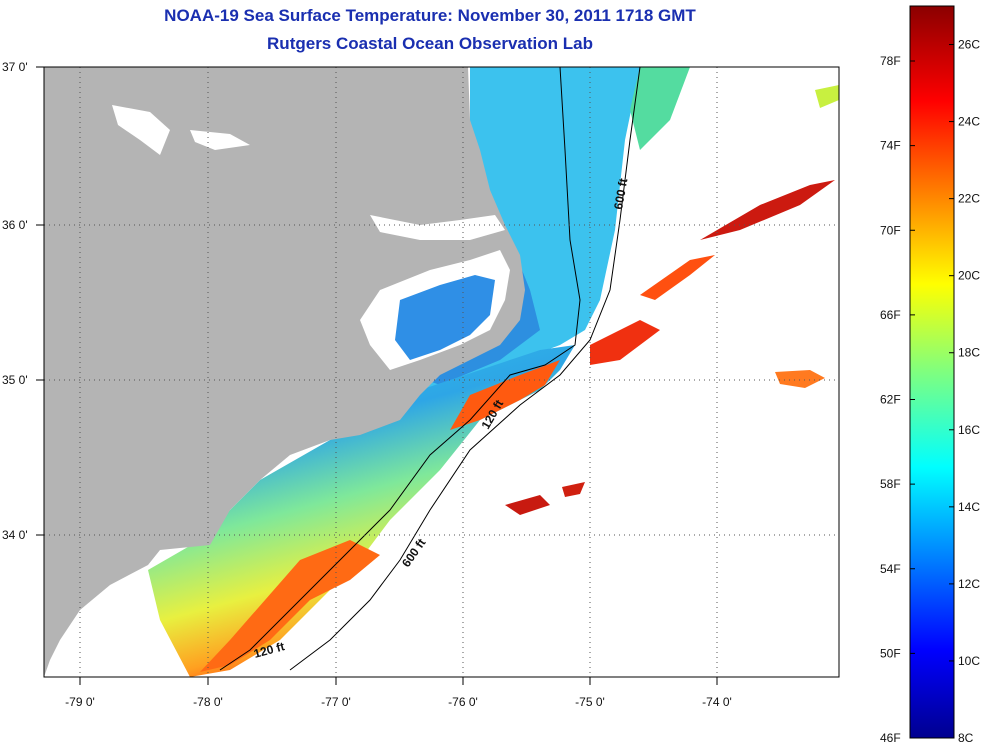 Image resolution: width=984 pixels, height=754 pixels. Describe the element at coordinates (890, 315) in the screenshot. I see `colorbar-label-f: 66F` at that location.